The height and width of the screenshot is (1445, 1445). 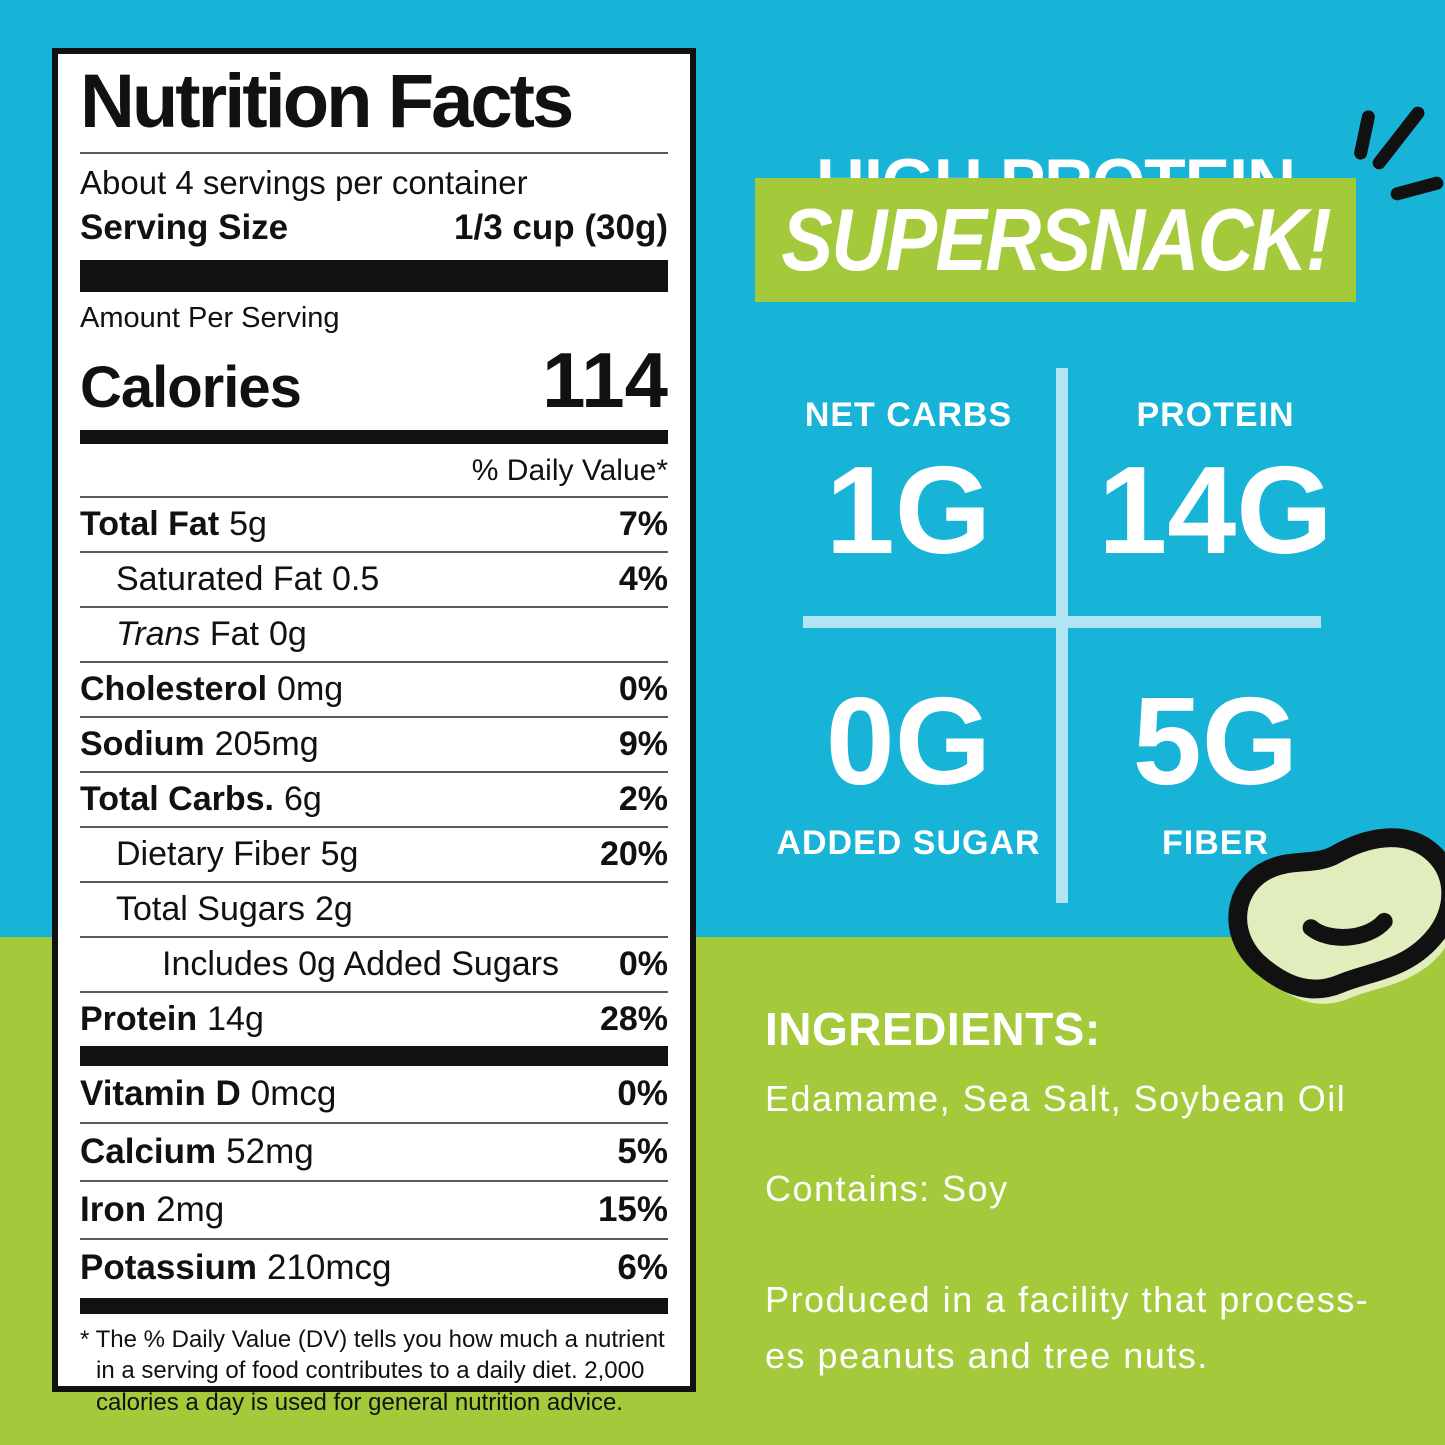 What do you see at coordinates (270, 1151) in the screenshot?
I see `nutrient-amount: 52mg` at bounding box center [270, 1151].